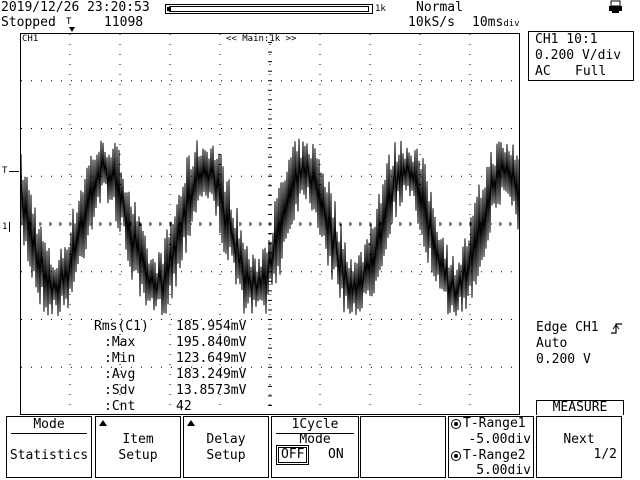 The width and height of the screenshot is (640, 480). I want to click on trigger-level-line, so click(14, 171).